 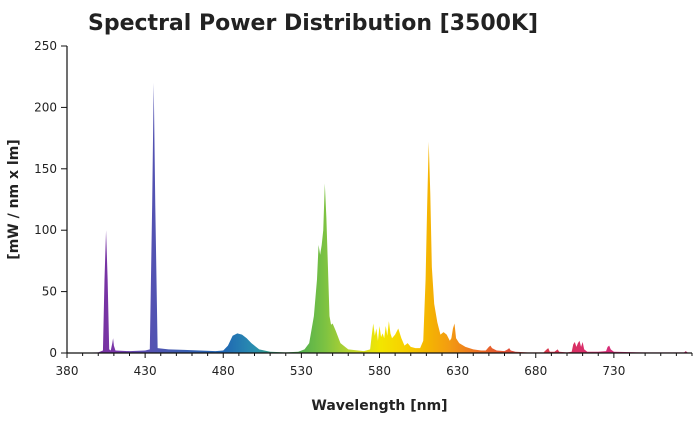 What do you see at coordinates (379, 406) in the screenshot?
I see `x-axis-title: Wavelength [nm]` at bounding box center [379, 406].